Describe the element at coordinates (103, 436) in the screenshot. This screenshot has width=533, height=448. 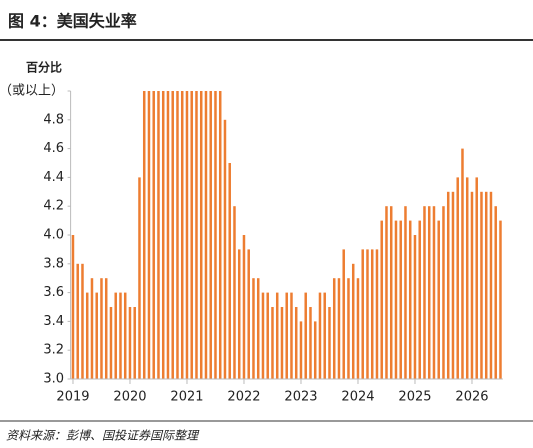
I see `source-note: 资料来源：彭博、国投证券国际整理` at that location.